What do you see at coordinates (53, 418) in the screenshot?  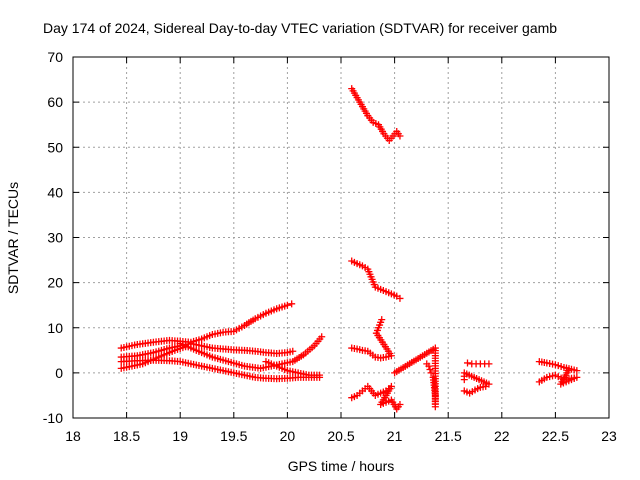 I see `y-tick-label: -10` at bounding box center [53, 418].